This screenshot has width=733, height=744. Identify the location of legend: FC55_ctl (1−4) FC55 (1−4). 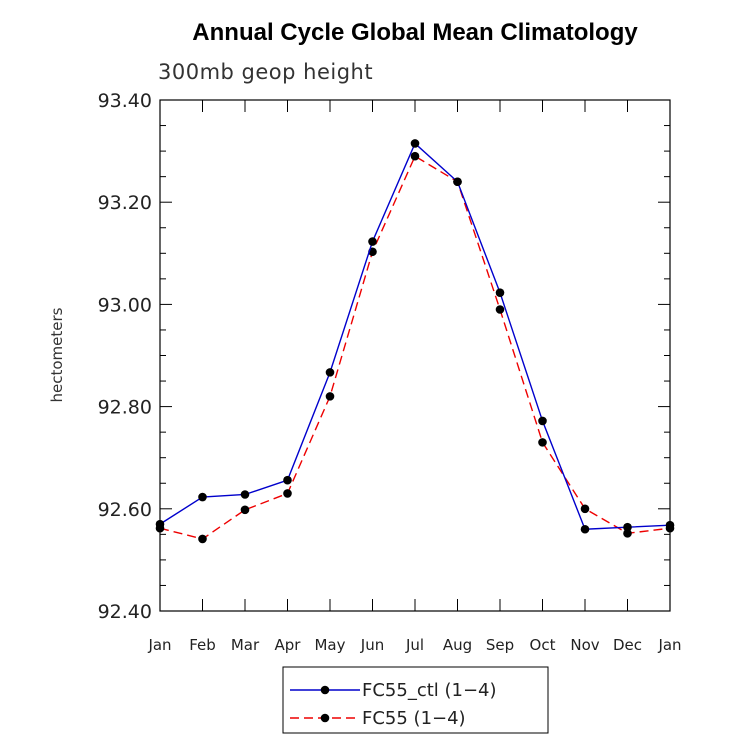
(415, 700).